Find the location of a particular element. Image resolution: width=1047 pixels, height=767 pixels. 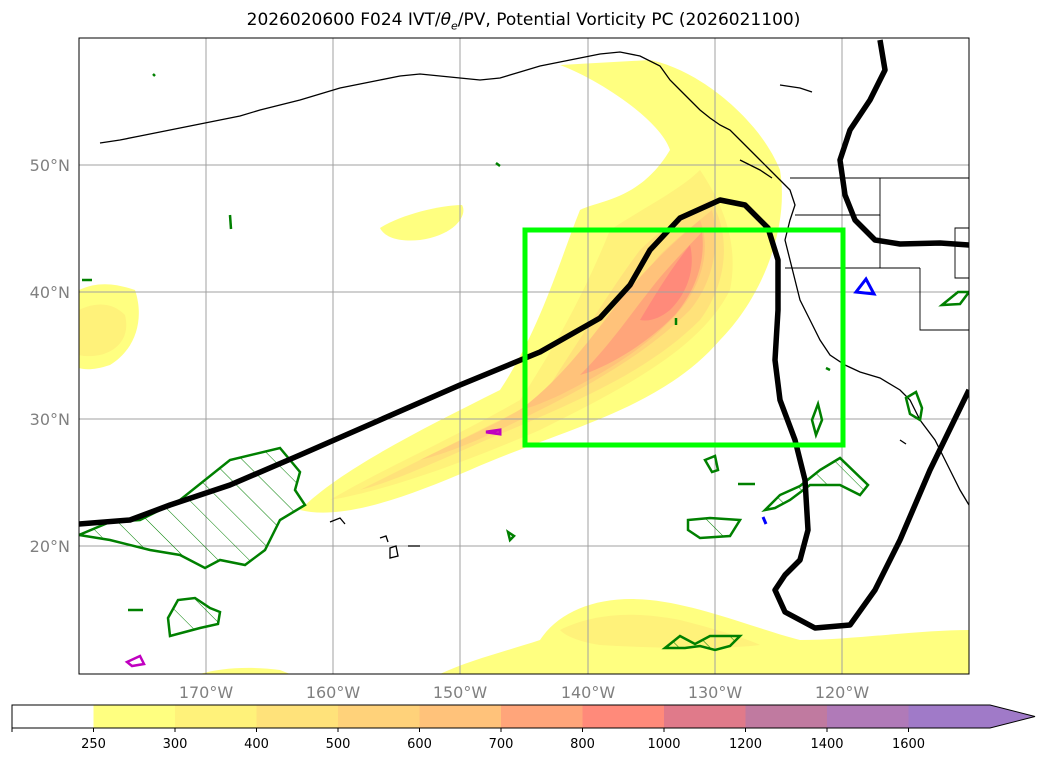

colorbar-tick-label: 1600 is located at coordinates (908, 744).